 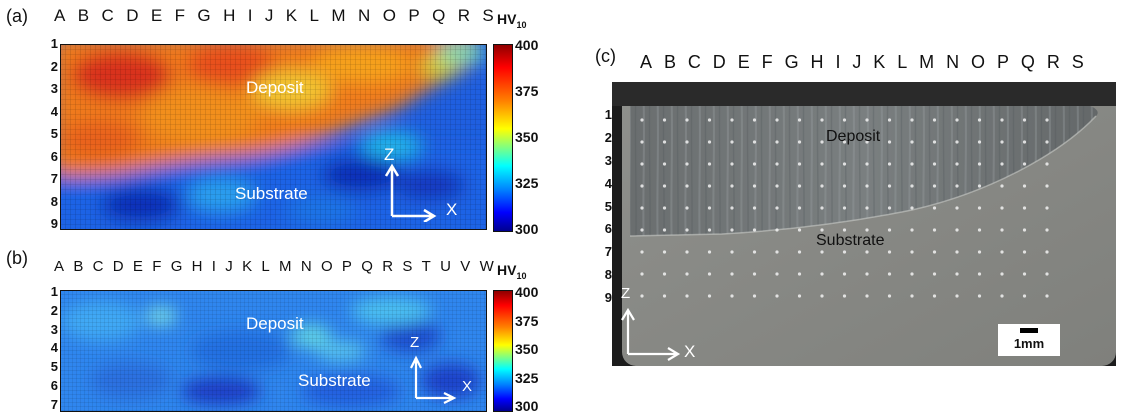 I want to click on column-label: I, so click(x=838, y=62).